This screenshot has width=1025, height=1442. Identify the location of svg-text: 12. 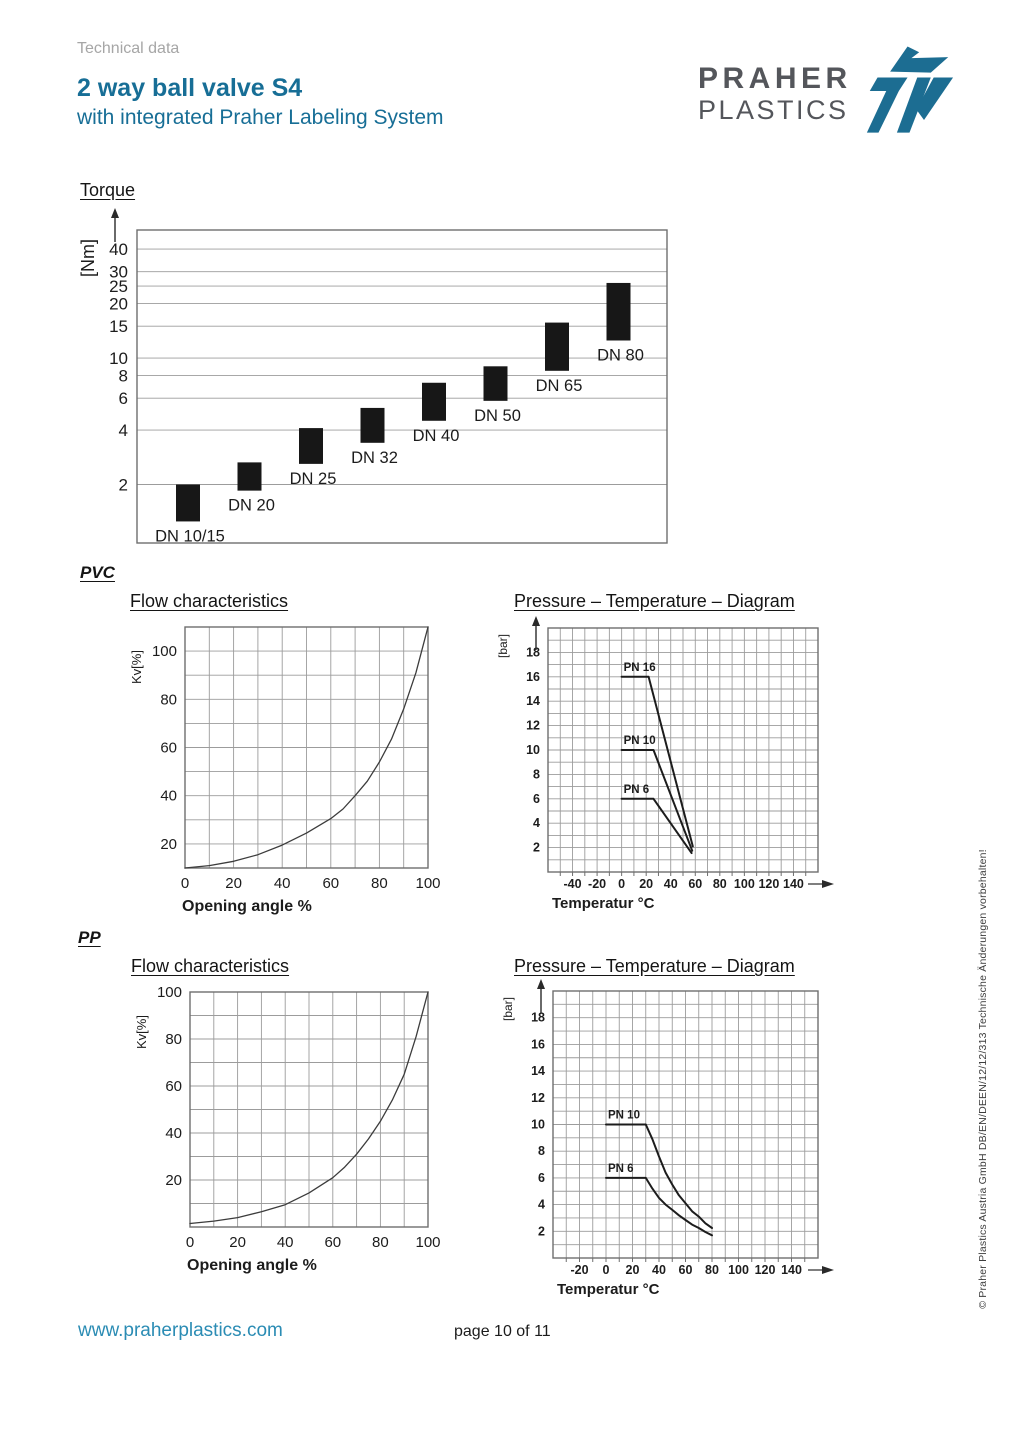
(533, 726).